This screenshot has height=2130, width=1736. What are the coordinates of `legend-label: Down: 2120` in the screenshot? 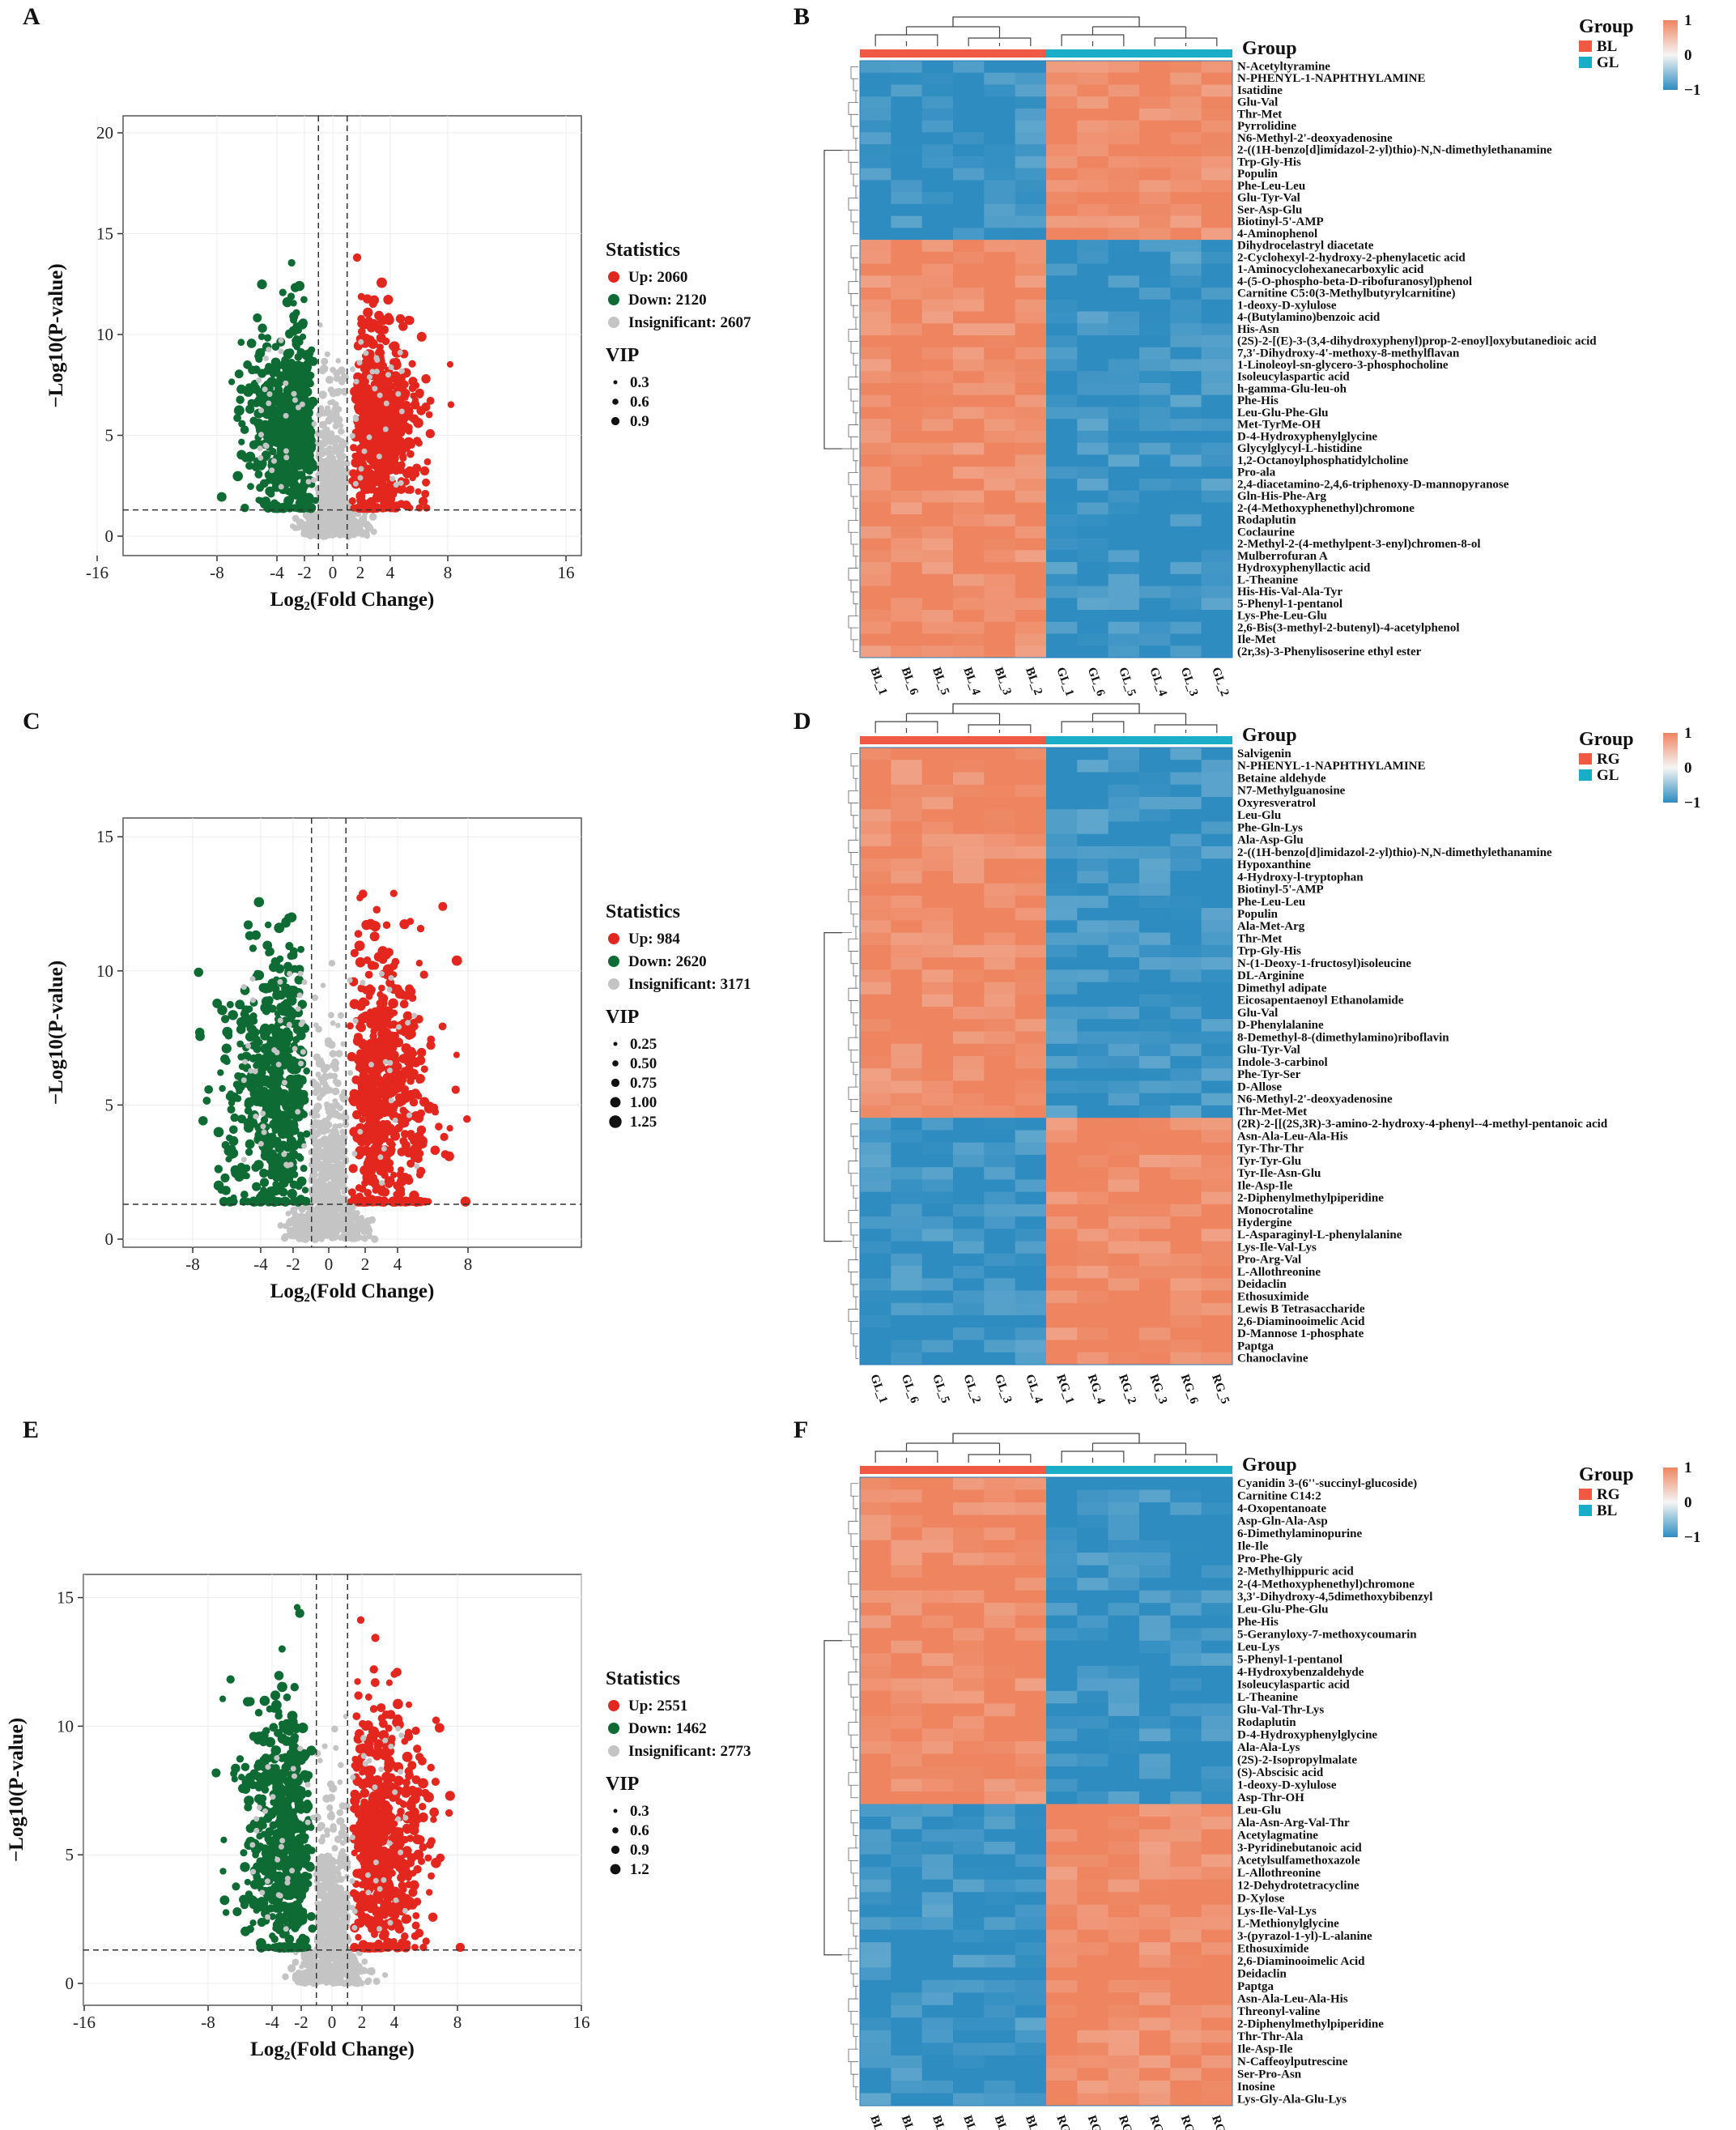 It's located at (667, 300).